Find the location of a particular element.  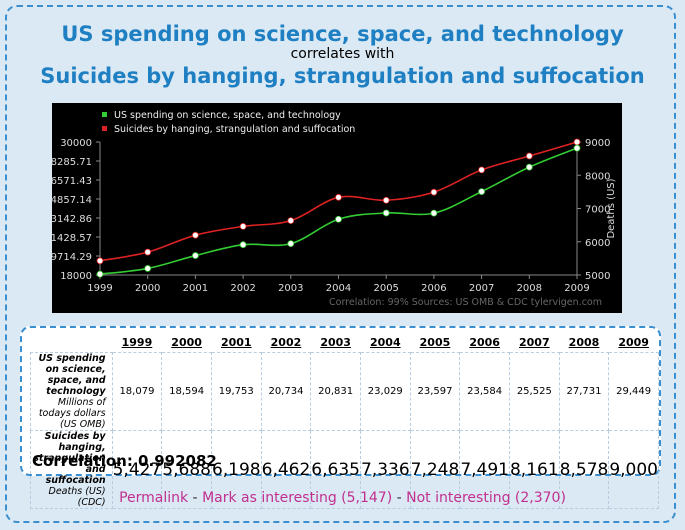

year-header: 2005 is located at coordinates (435, 342).